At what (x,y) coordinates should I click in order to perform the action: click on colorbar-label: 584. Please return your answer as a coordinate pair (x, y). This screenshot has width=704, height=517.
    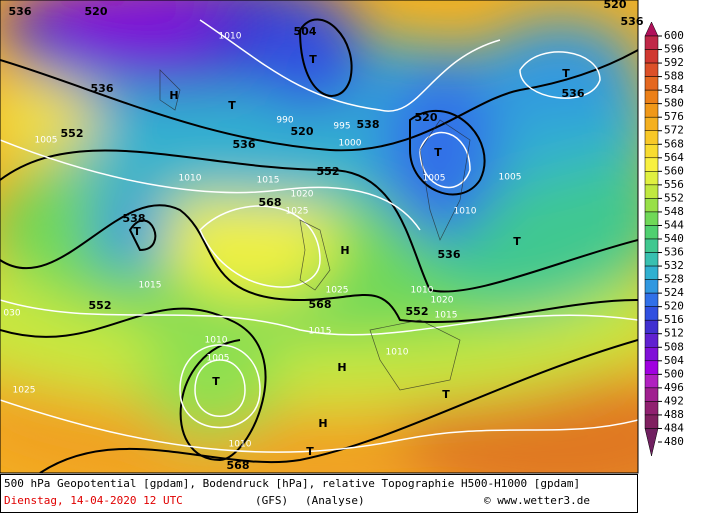
    Looking at the image, I should click on (674, 89).